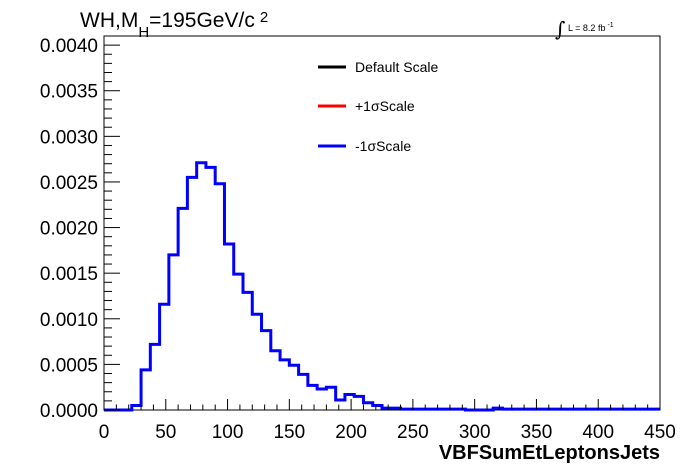  Describe the element at coordinates (549, 453) in the screenshot. I see `x-axis-label: VBFSumEtLeptonsJets` at that location.